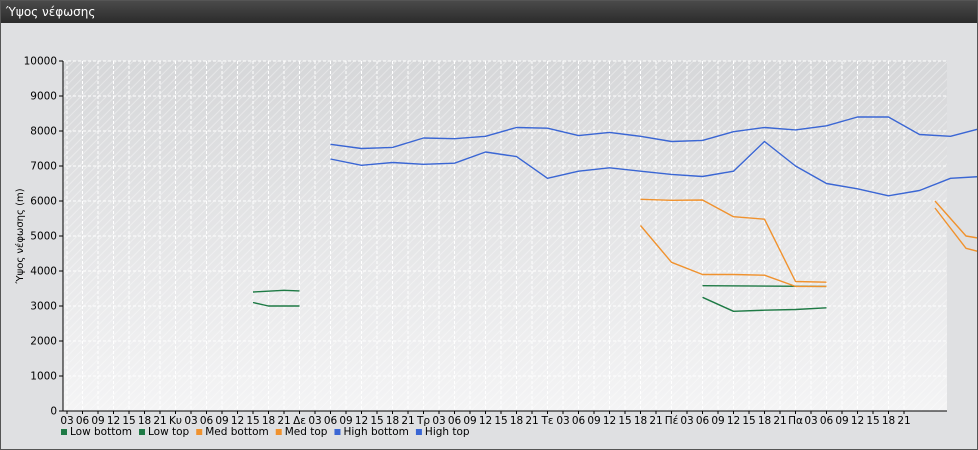 The height and width of the screenshot is (450, 978). What do you see at coordinates (20, 236) in the screenshot?
I see `y-axis-label: Ύψος νέφωσης (m)` at bounding box center [20, 236].